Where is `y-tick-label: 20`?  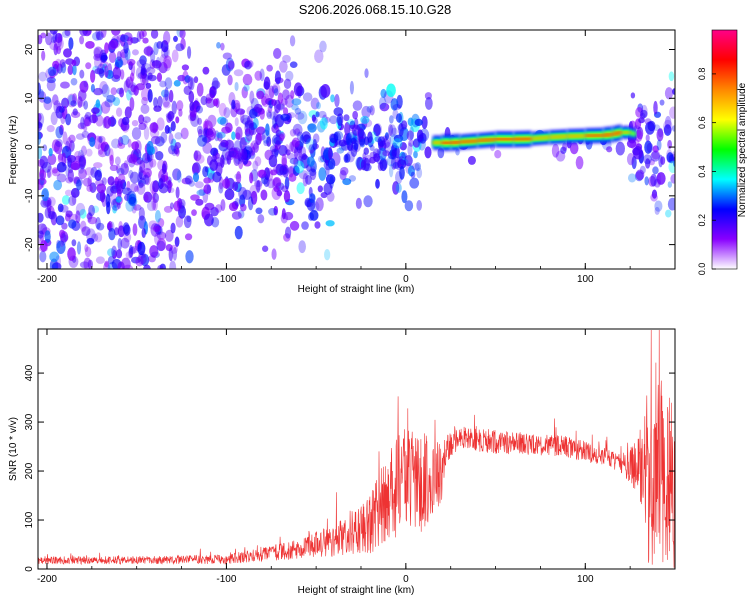
y-tick-label: 20 is located at coordinates (29, 50).